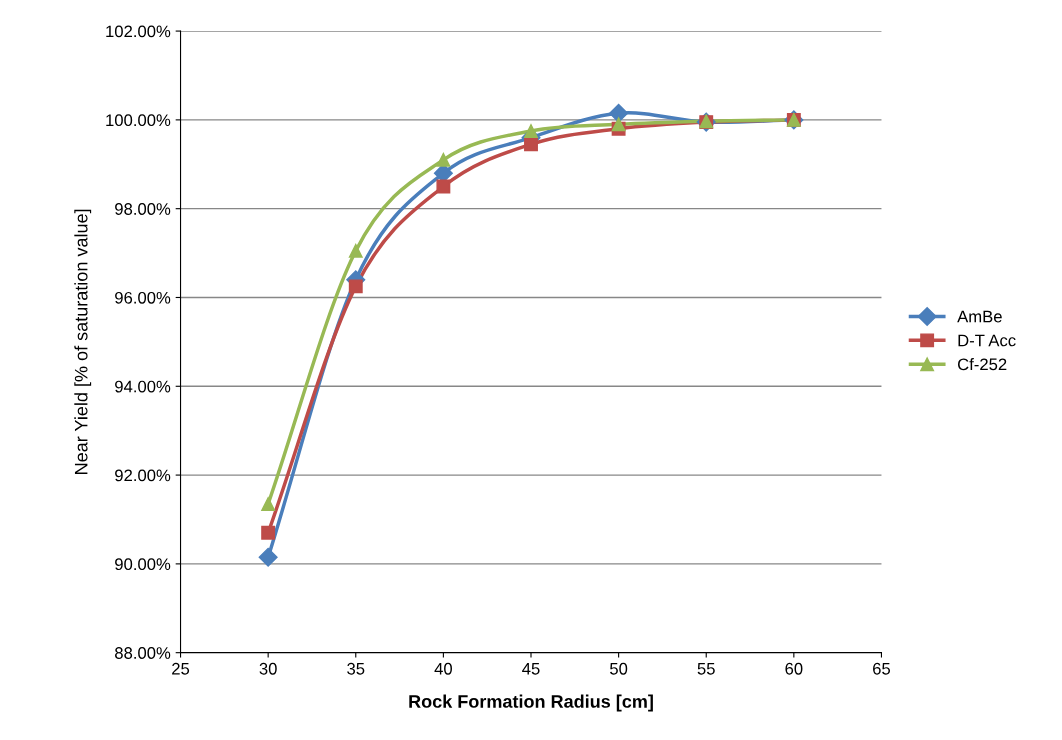 This screenshot has width=1062, height=740. What do you see at coordinates (143, 297) in the screenshot?
I see `y-tick-label: 96.00%` at bounding box center [143, 297].